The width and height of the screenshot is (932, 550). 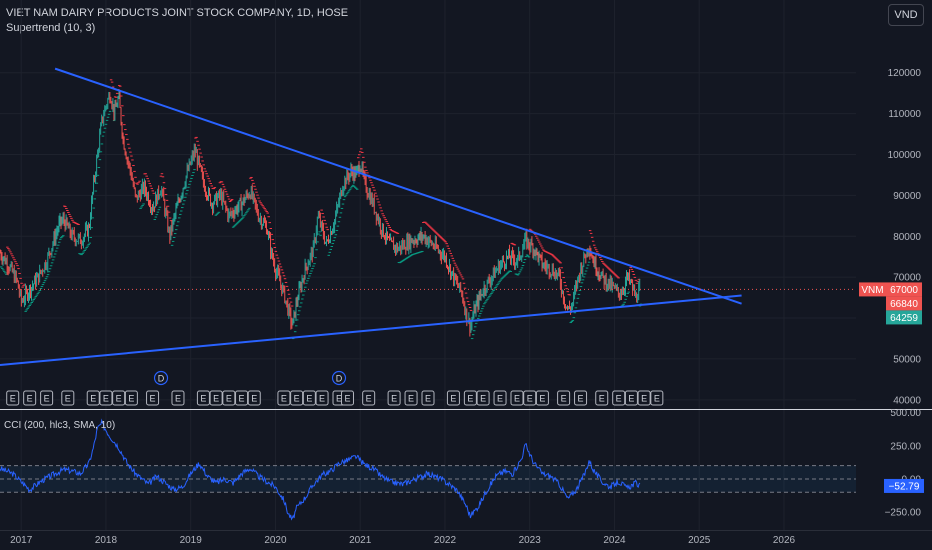 What do you see at coordinates (371, 330) in the screenshot?
I see `trendline` at bounding box center [371, 330].